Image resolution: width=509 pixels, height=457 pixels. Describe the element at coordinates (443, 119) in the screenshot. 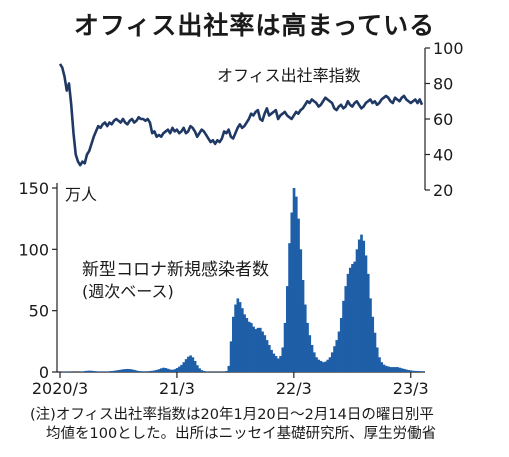

I see `line-y-tick-label: 60` at that location.